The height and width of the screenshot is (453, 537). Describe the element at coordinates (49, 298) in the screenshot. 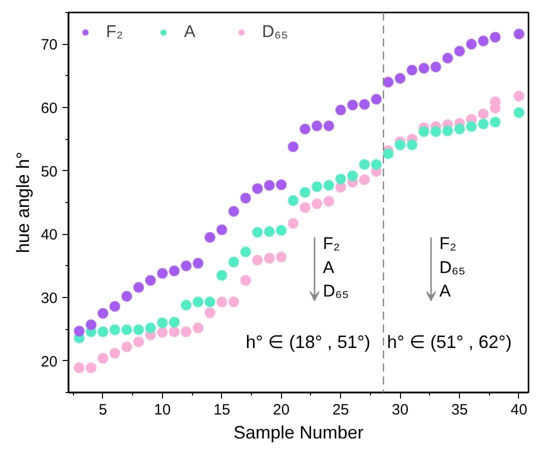

I see `y-tick-label: 30` at that location.